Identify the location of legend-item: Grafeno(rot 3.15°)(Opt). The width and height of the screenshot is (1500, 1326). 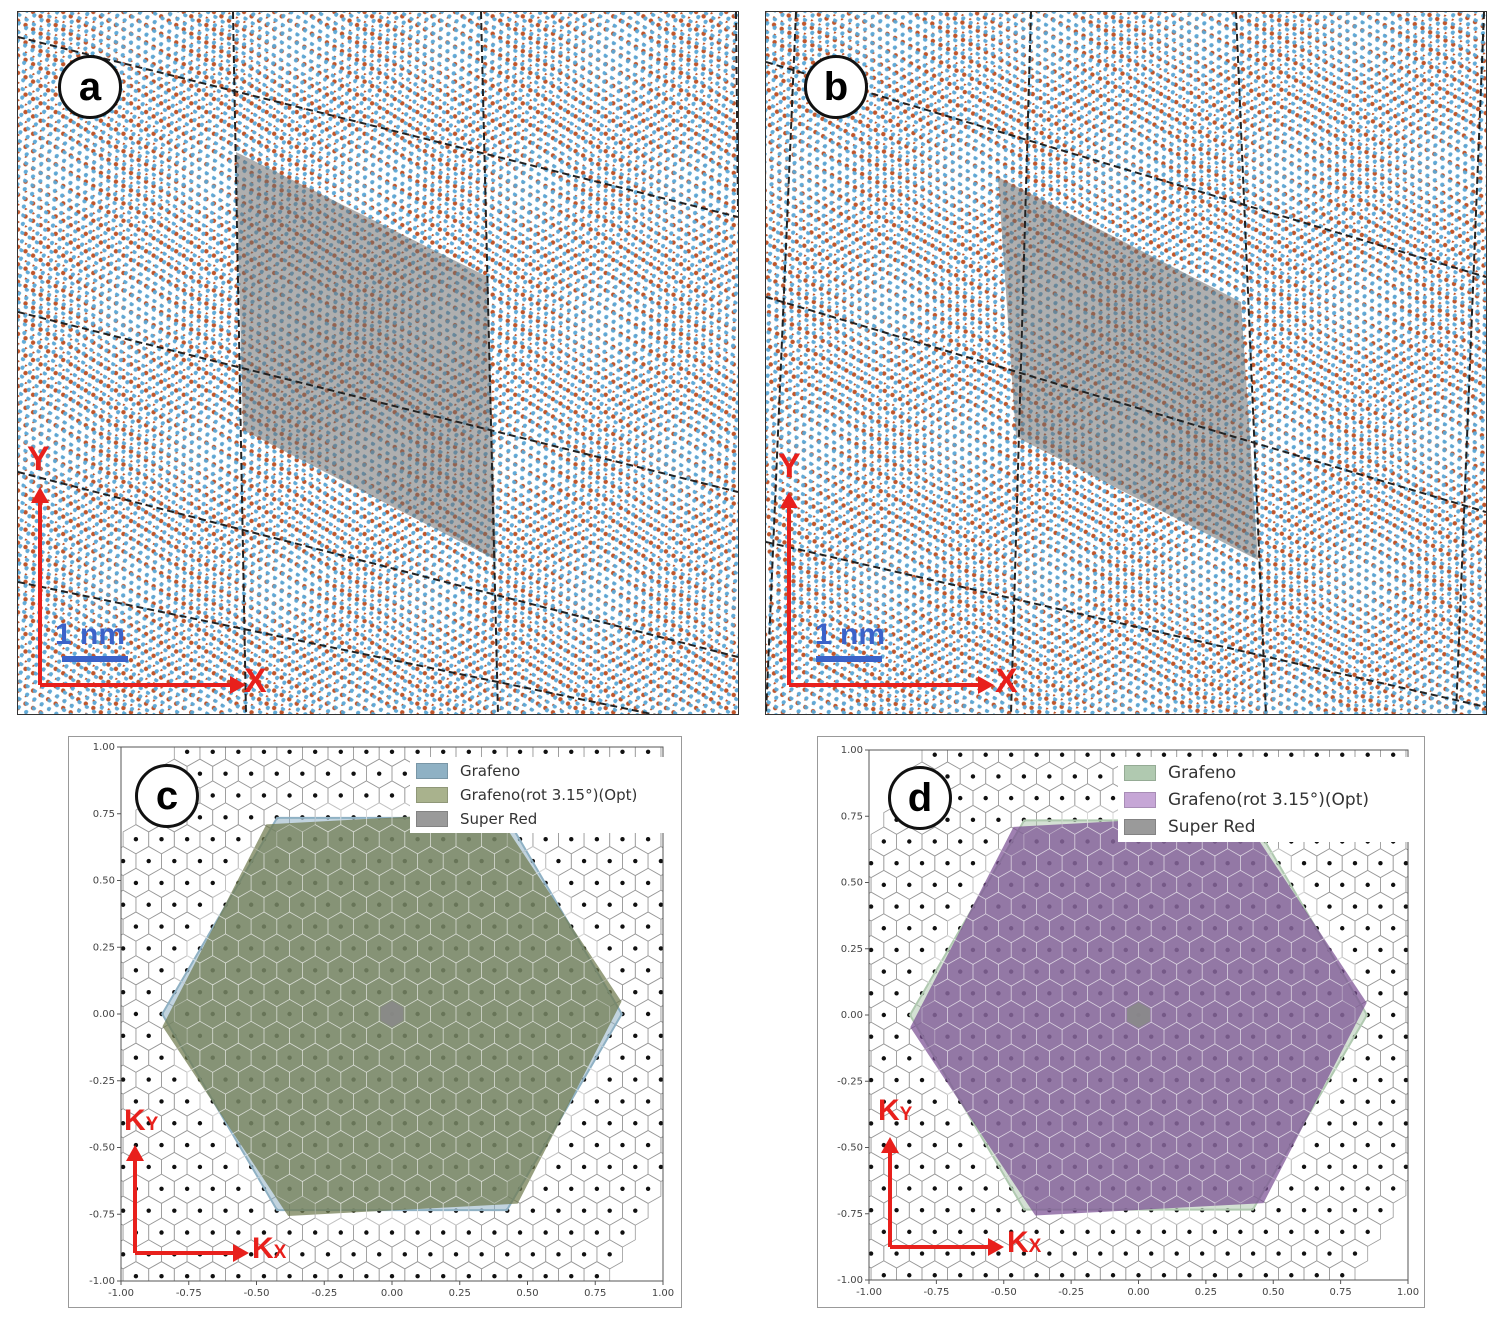
(1269, 799).